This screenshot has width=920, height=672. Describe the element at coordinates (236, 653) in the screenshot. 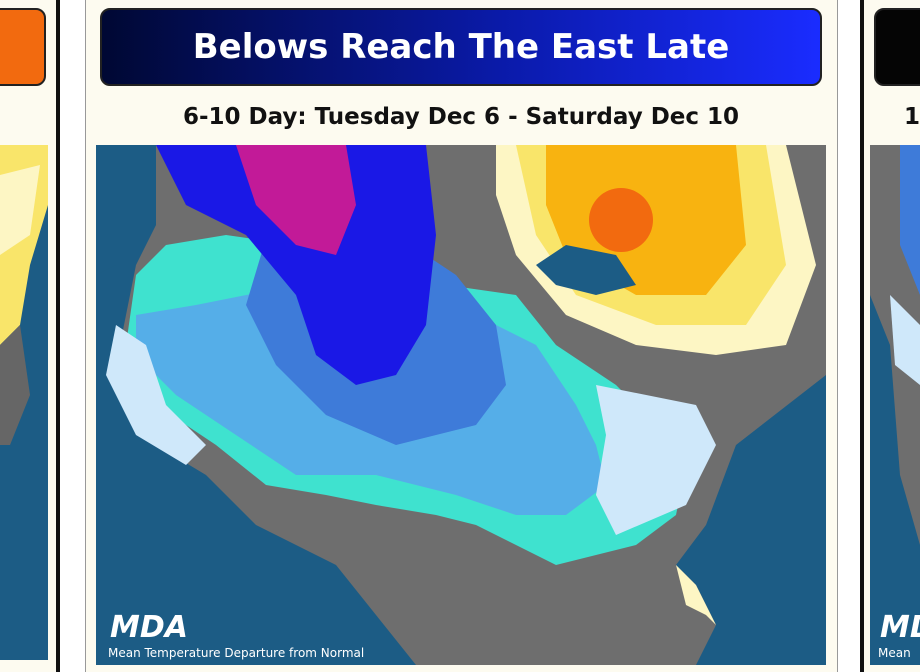

I see `map-caption: Mean Temperature Departure from Normal` at that location.